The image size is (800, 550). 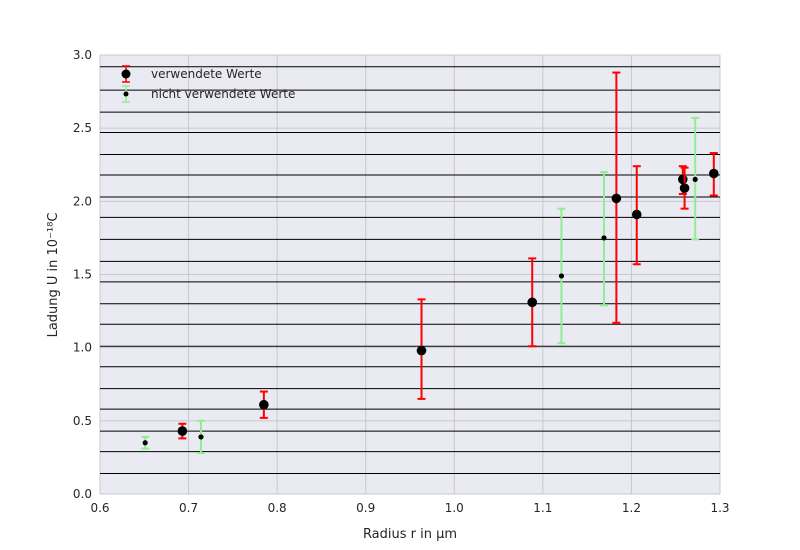 I want to click on y-tick-label: 0.5, so click(x=82, y=421).